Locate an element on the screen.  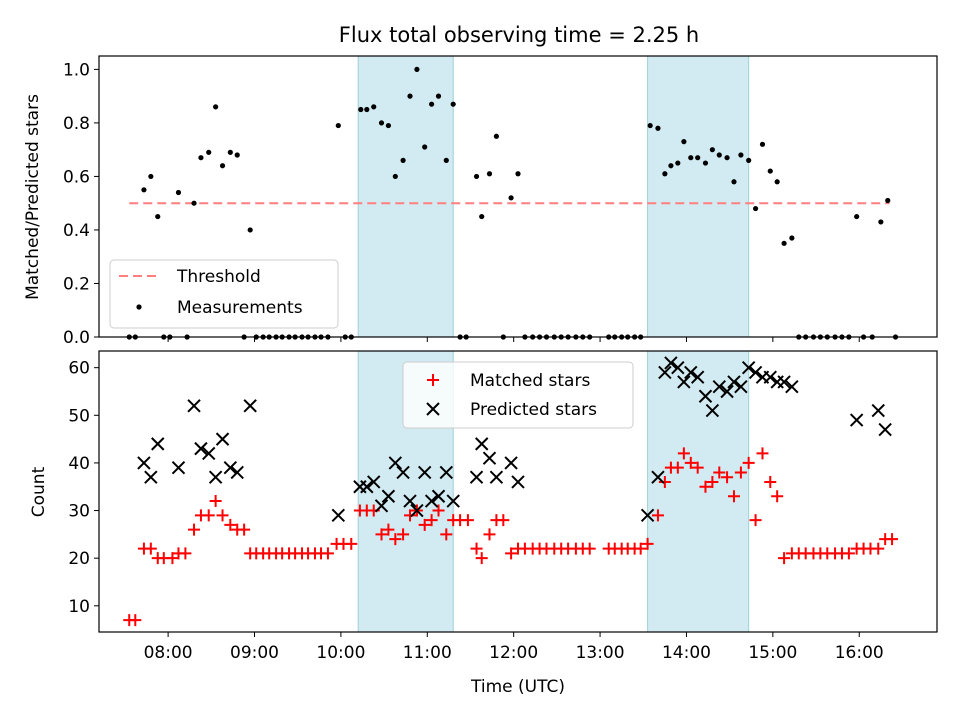
bottom-y-axis-label: Count is located at coordinates (39, 491).